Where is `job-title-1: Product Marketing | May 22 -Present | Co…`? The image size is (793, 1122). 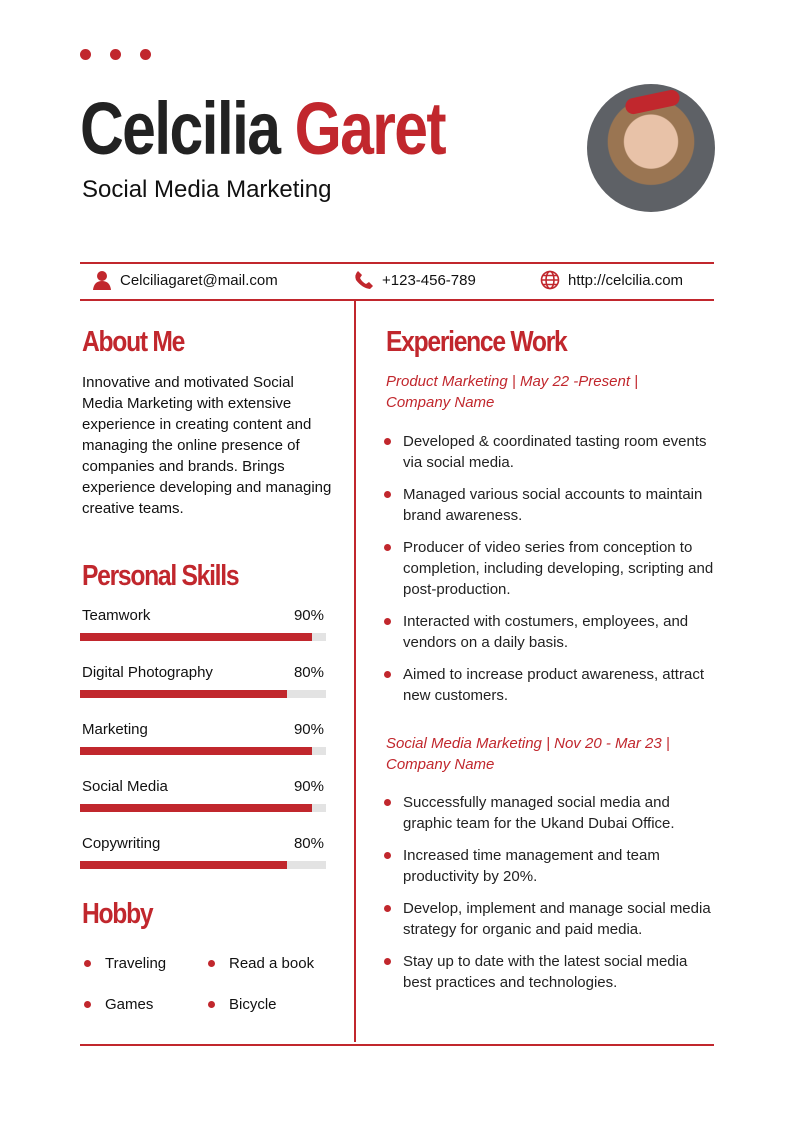
job-title-1: Product Marketing | May 22 -Present | Co… is located at coordinates (512, 392).